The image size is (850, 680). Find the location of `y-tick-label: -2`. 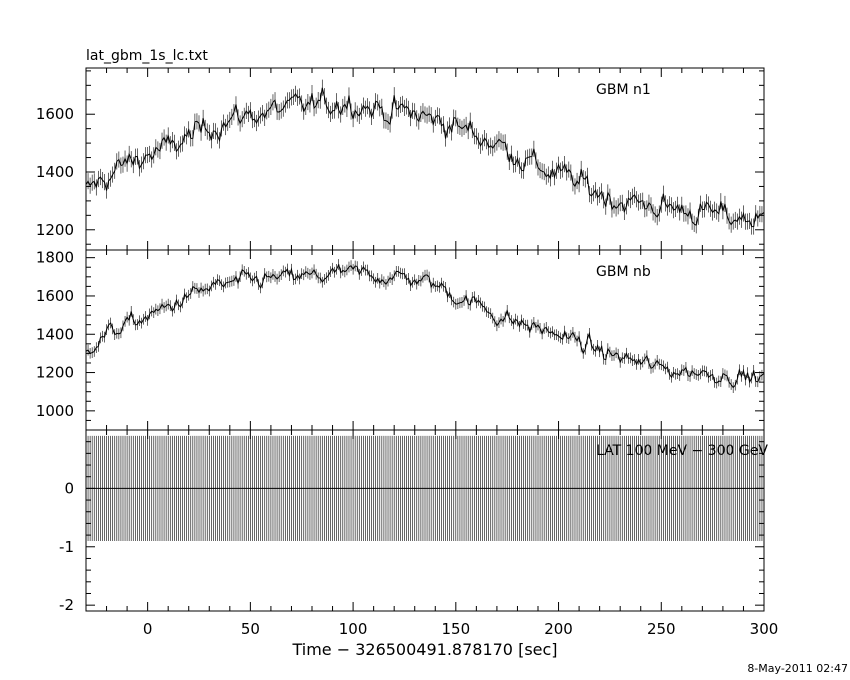

y-tick-label: -2 is located at coordinates (66, 605).